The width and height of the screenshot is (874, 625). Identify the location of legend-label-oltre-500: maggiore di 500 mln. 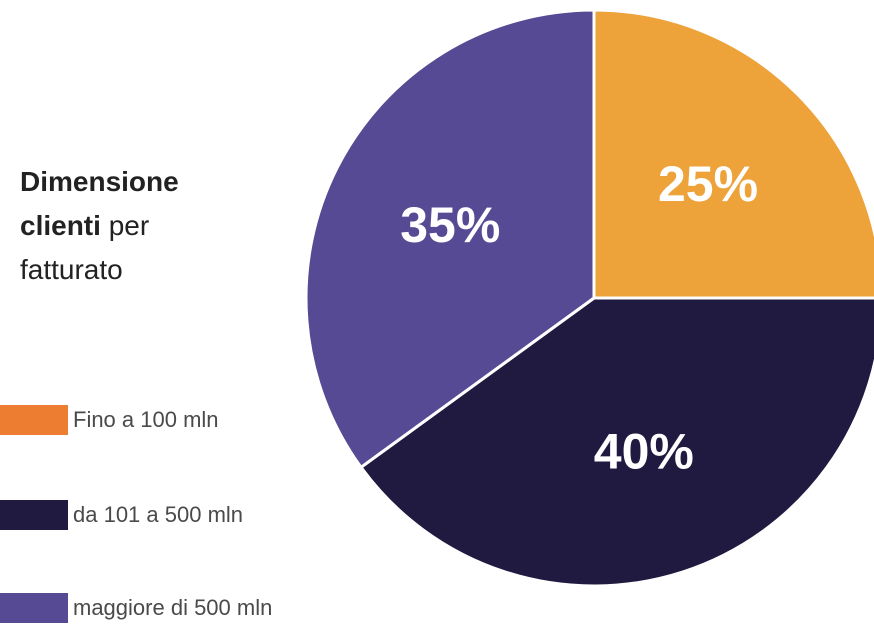
(173, 607).